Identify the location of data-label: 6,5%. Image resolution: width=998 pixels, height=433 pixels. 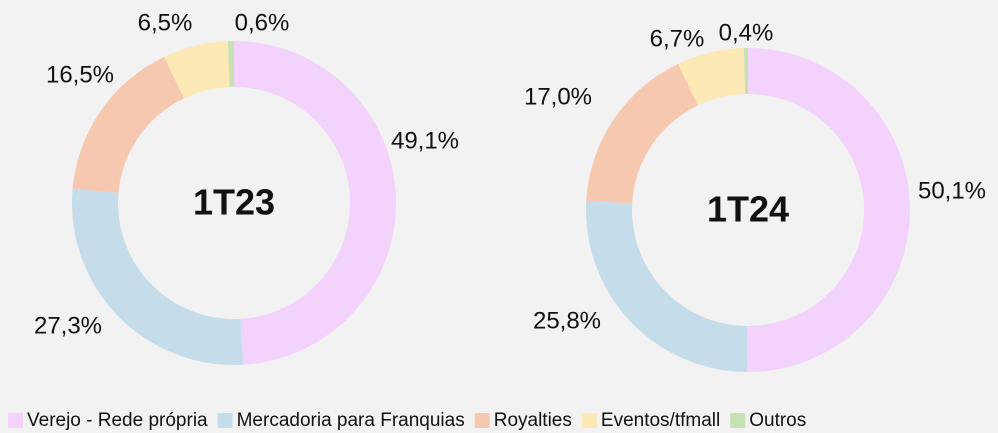
(165, 22).